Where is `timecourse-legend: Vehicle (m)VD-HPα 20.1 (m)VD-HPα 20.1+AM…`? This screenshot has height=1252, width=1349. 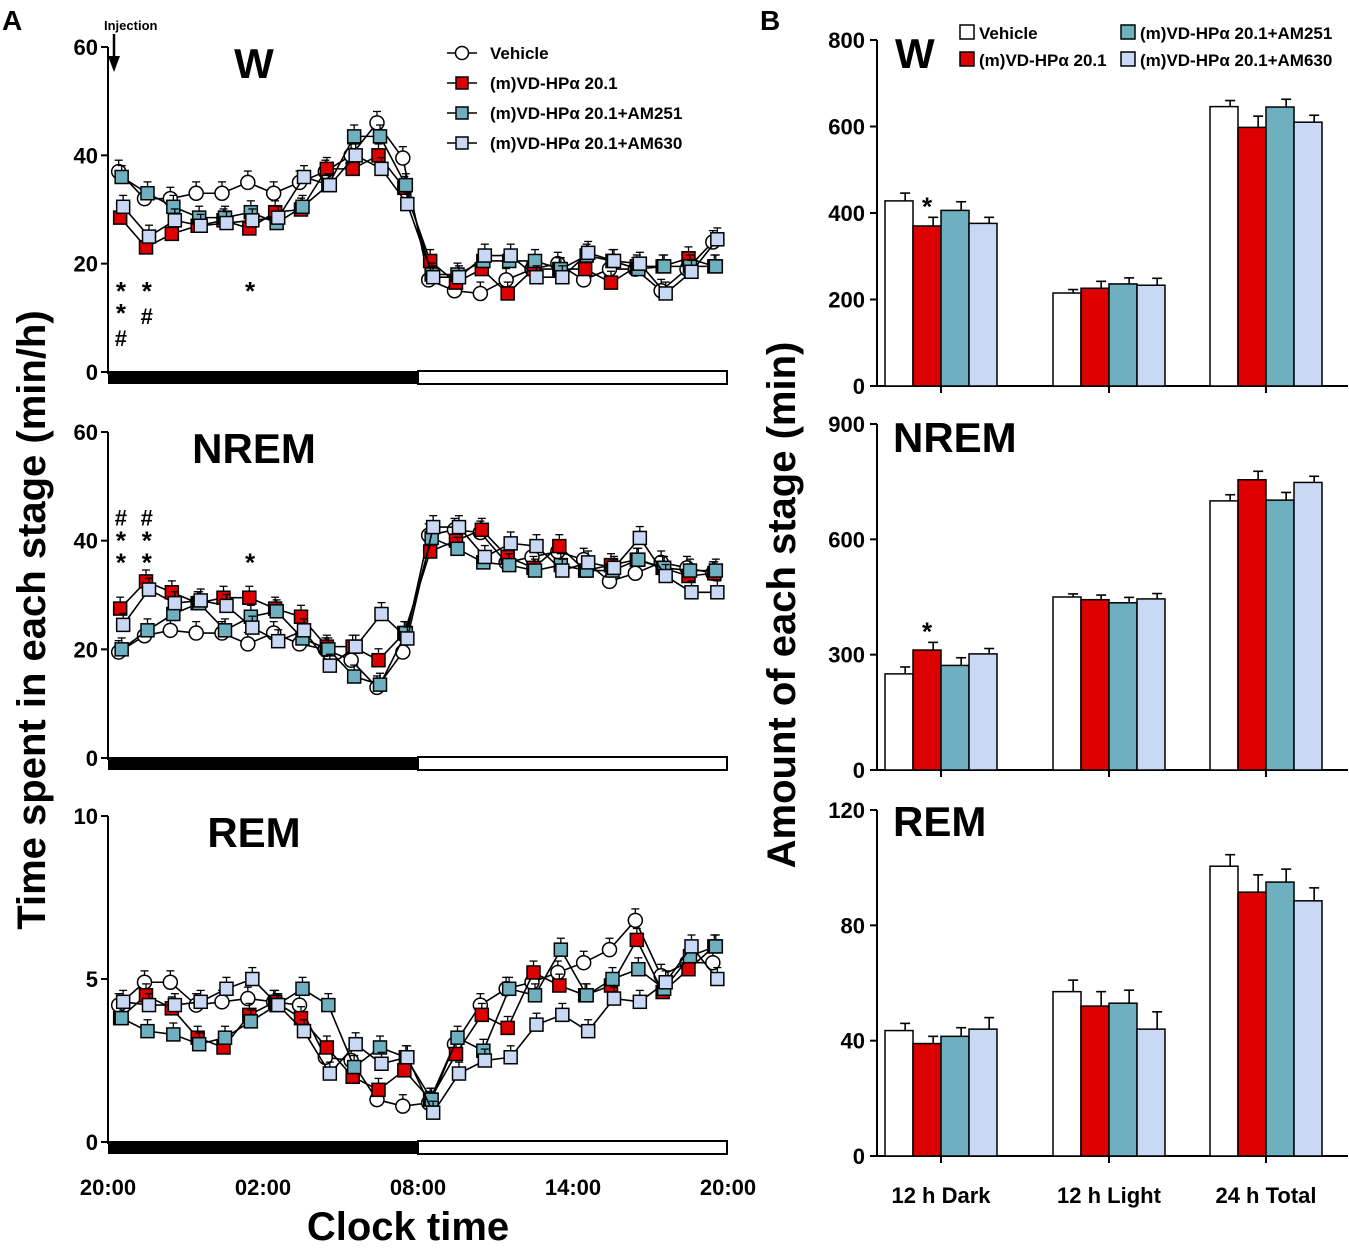
timecourse-legend: Vehicle (m)VD-HPα 20.1 (m)VD-HPα 20.1+AM… is located at coordinates (564, 98).